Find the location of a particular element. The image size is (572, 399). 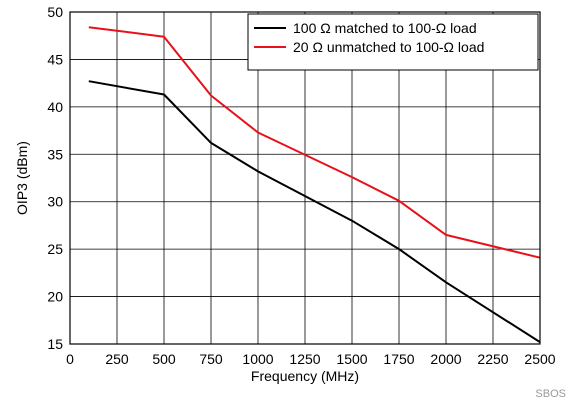

y-tick-label: 50 is located at coordinates (55, 12).